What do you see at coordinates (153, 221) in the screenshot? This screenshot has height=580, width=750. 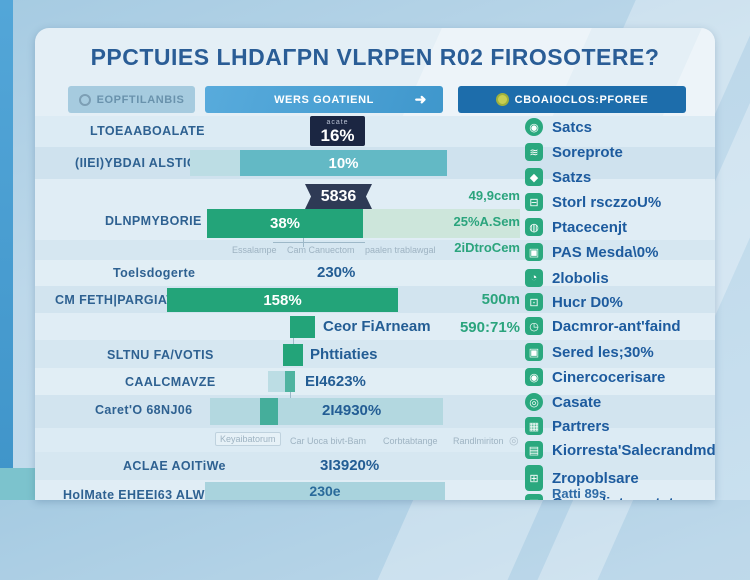 I see `row-label: DLNPMYBORIE` at bounding box center [153, 221].